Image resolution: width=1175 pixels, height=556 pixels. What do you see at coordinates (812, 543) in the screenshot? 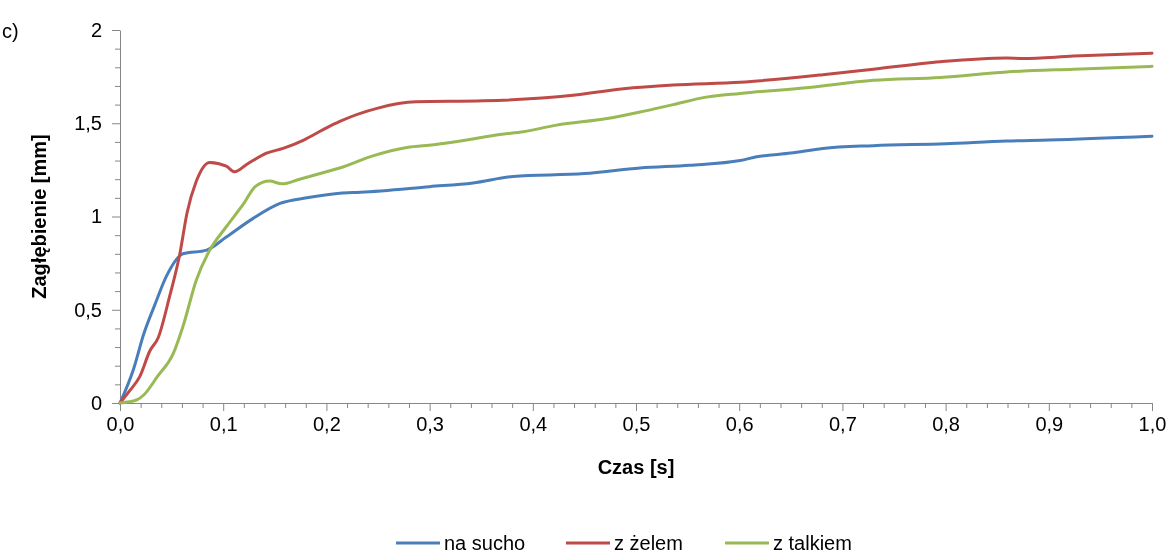
I see `legend-label: z talkiem` at bounding box center [812, 543].